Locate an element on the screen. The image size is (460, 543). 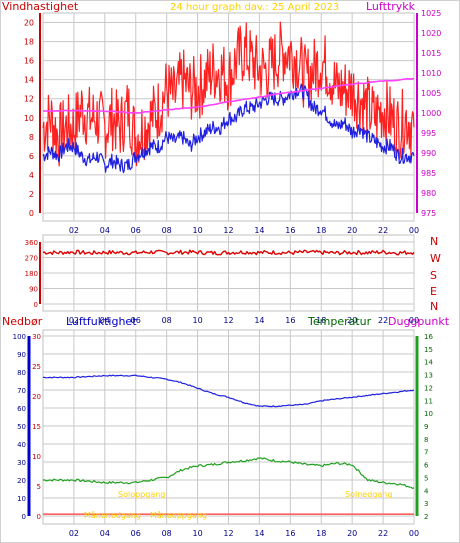
y-tick-label-temperature: 15 is located at coordinates (428, 350).